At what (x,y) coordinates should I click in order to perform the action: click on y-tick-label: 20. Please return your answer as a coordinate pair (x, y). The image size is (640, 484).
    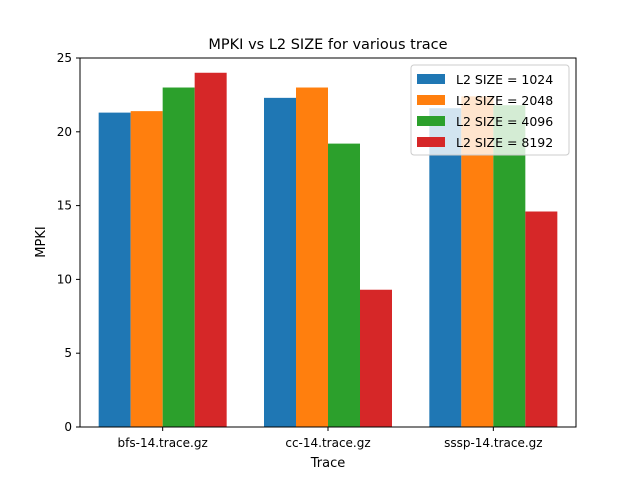
    Looking at the image, I should click on (64, 132).